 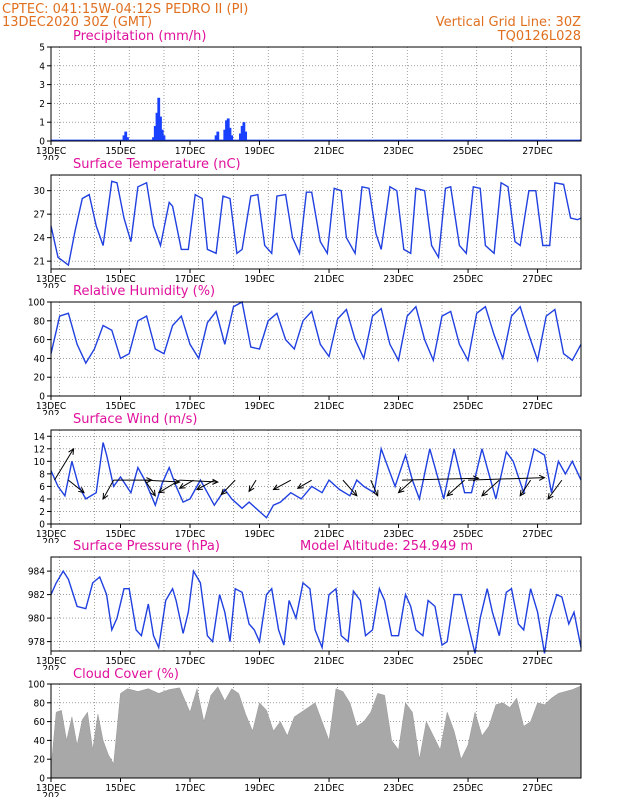 I want to click on y-tick-label: 21, so click(x=39, y=262).